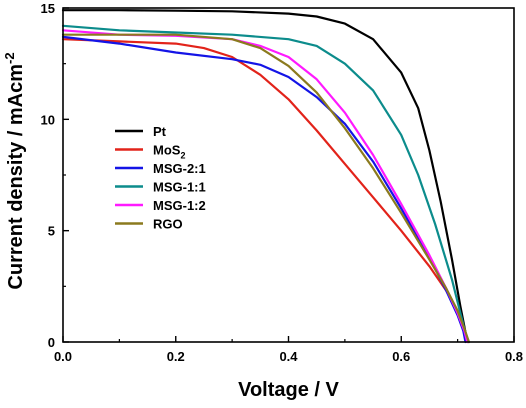  I want to click on x-tick-label: 0.4, so click(288, 356).